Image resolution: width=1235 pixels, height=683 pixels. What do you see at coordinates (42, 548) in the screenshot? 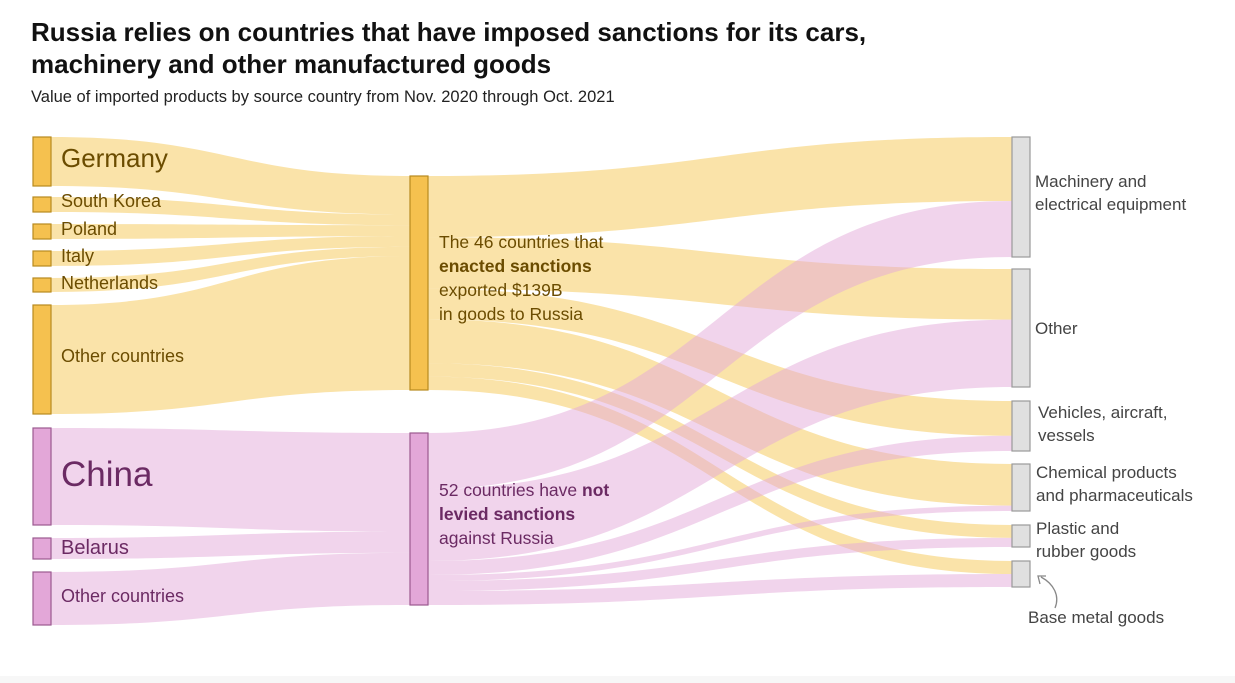
I see `node-belarus` at bounding box center [42, 548].